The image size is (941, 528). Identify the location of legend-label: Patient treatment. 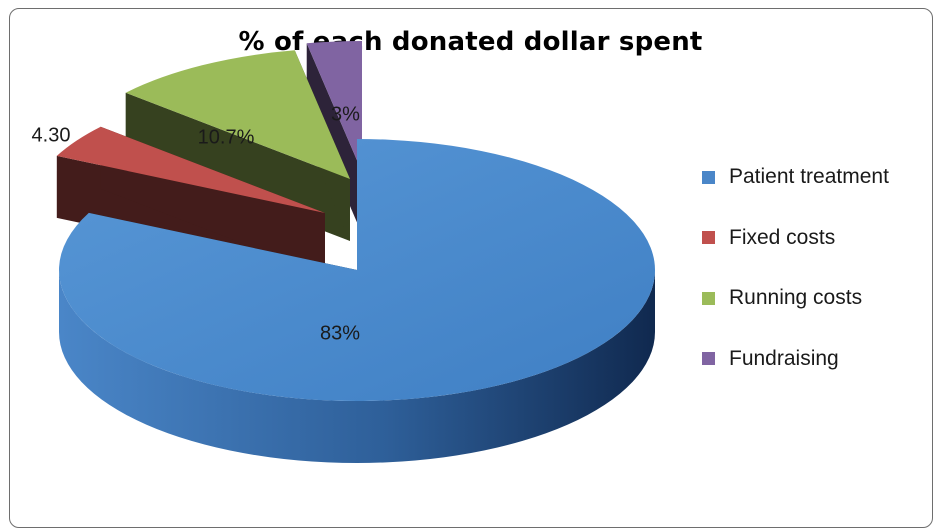
(809, 176).